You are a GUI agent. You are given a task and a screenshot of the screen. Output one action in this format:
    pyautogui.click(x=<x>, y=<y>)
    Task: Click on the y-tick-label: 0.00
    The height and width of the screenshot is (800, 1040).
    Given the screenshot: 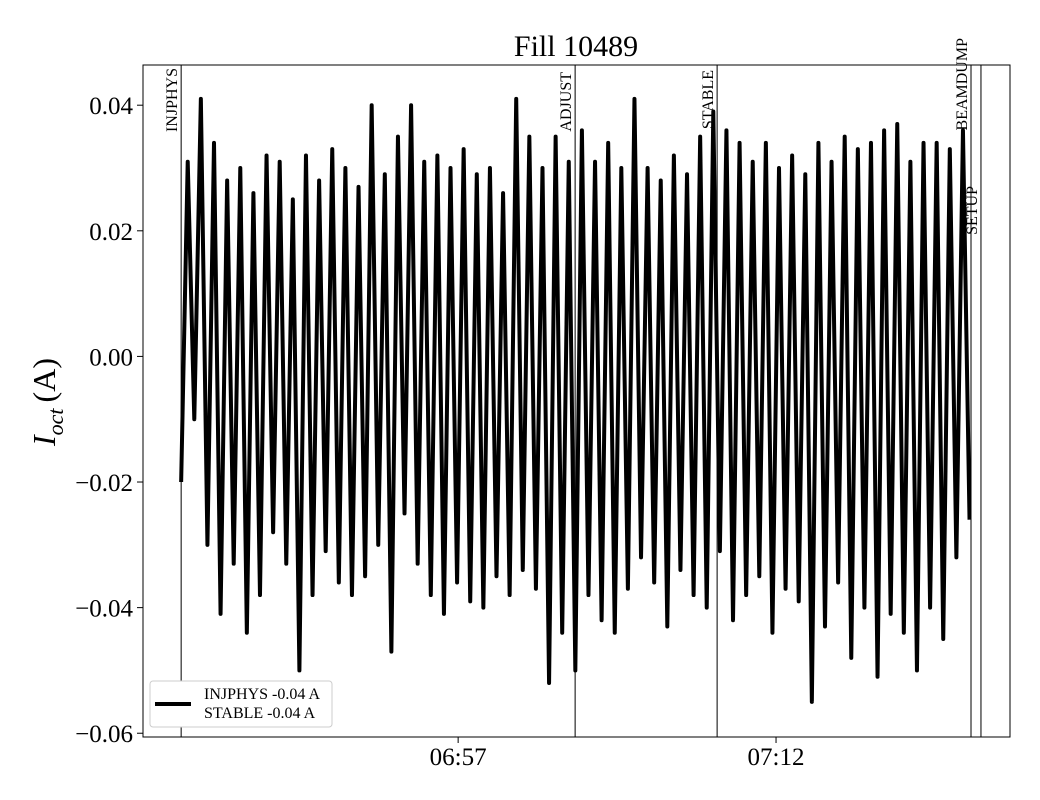 What is the action you would take?
    pyautogui.click(x=111, y=357)
    